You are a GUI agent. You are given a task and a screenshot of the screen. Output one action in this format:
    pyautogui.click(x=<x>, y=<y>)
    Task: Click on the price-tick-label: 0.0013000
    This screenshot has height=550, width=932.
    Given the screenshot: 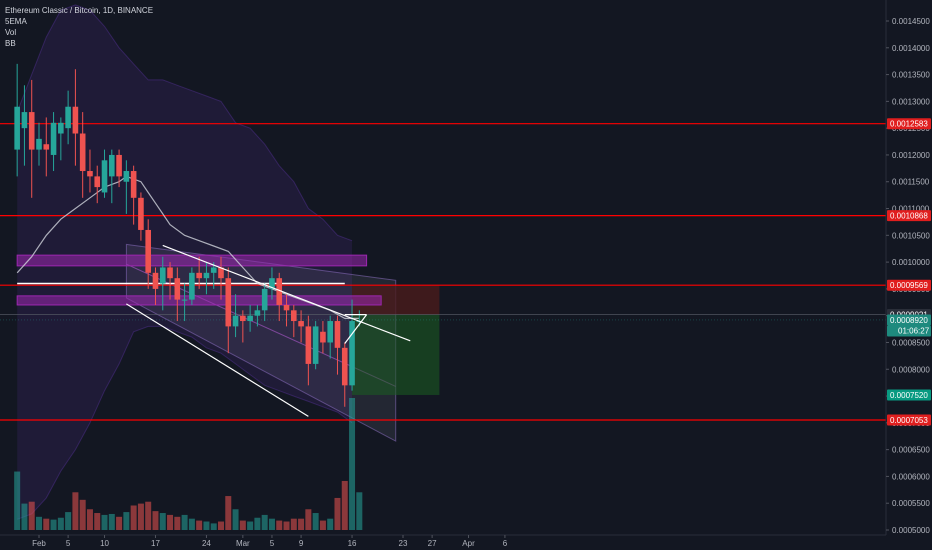 What is the action you would take?
    pyautogui.click(x=911, y=101)
    